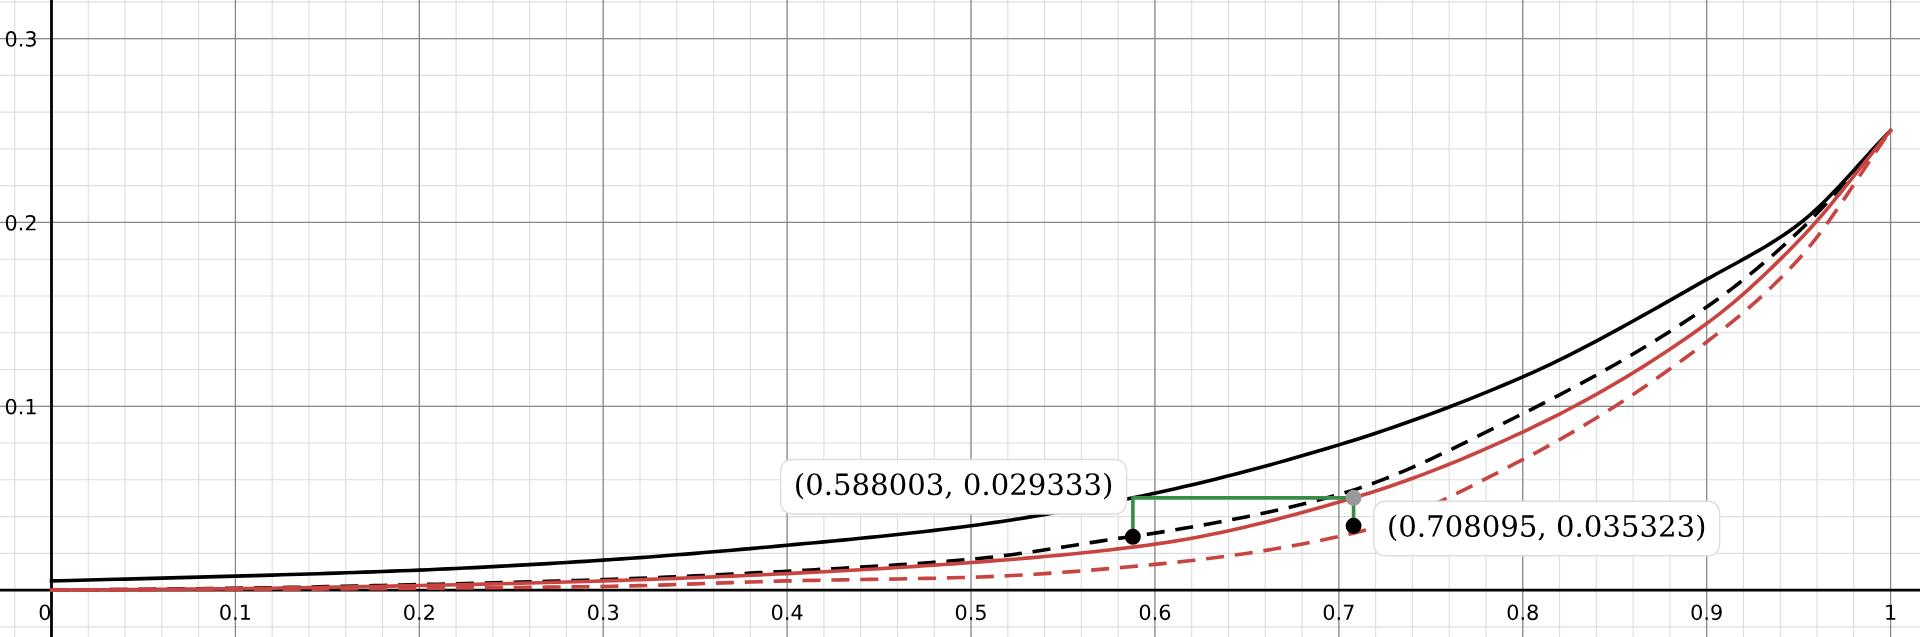  Describe the element at coordinates (419, 612) in the screenshot. I see `x-tick-label: 0.2` at that location.